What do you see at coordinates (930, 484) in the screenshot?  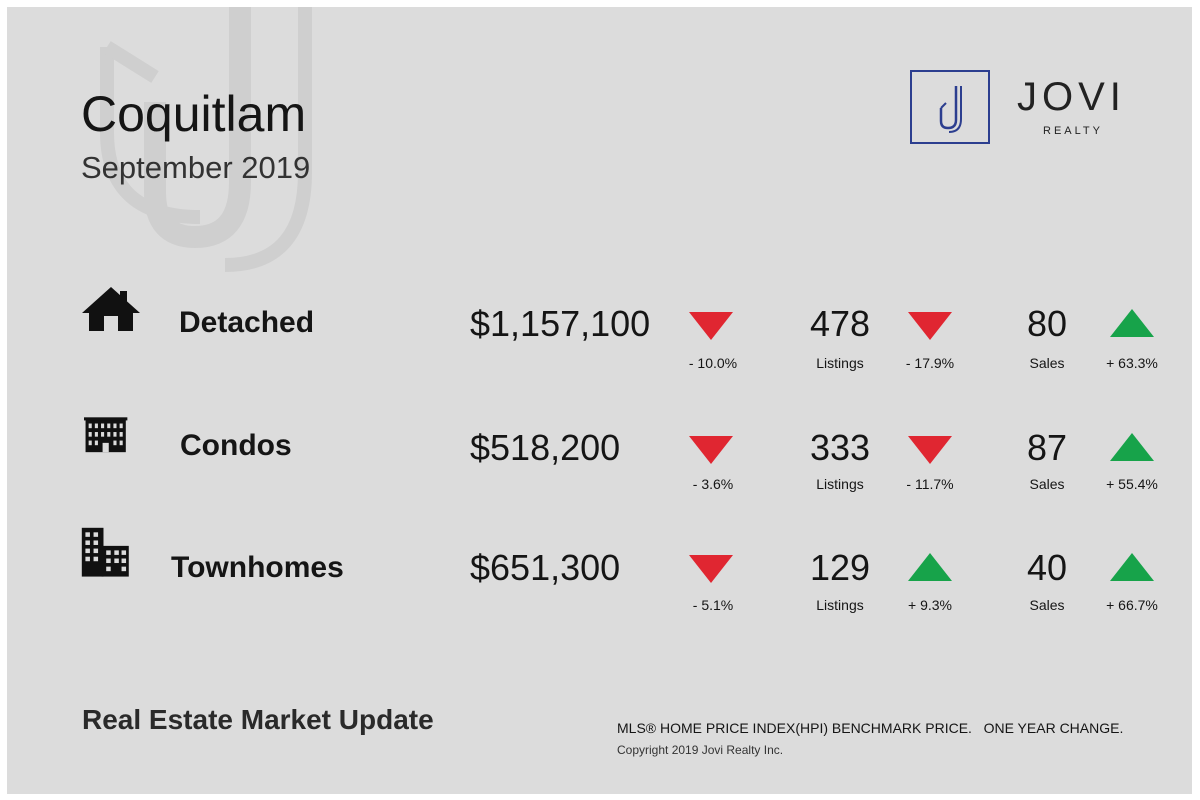 I see `listings-change: - 11.7%` at bounding box center [930, 484].